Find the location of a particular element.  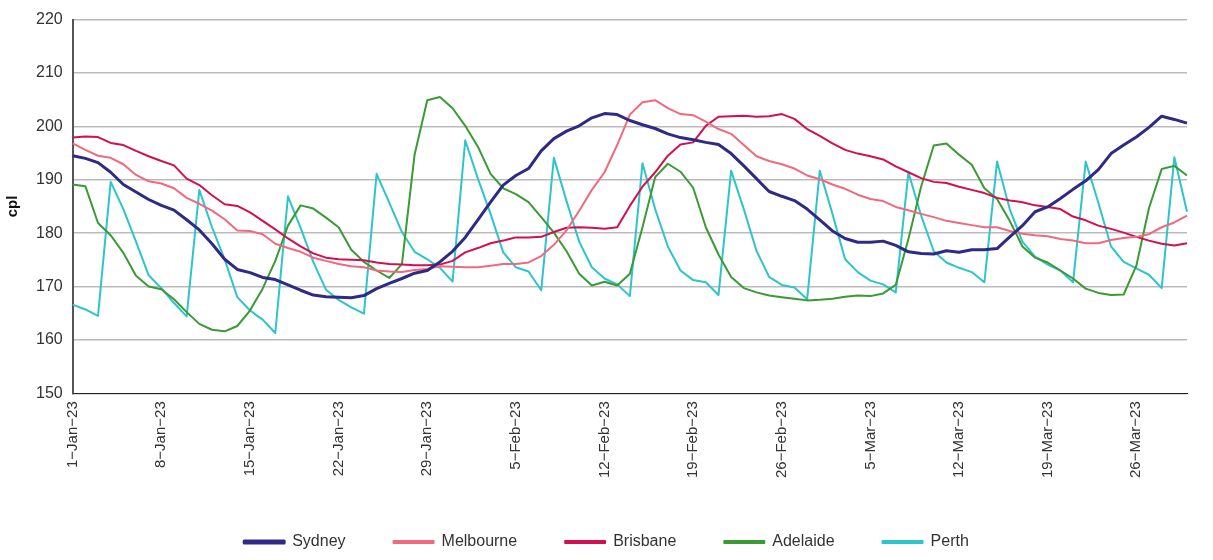

x-tick-label: 22−Jan−23 is located at coordinates (337, 439).